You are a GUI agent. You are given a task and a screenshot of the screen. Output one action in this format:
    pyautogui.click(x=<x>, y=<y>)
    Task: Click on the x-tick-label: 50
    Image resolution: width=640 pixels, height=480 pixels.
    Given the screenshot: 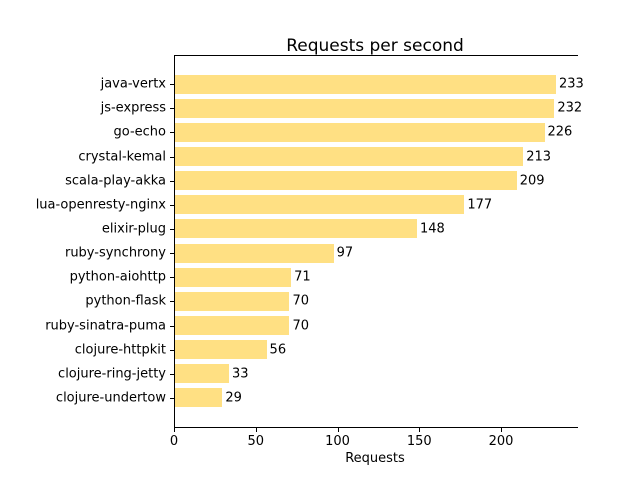 What is the action you would take?
    pyautogui.click(x=256, y=441)
    